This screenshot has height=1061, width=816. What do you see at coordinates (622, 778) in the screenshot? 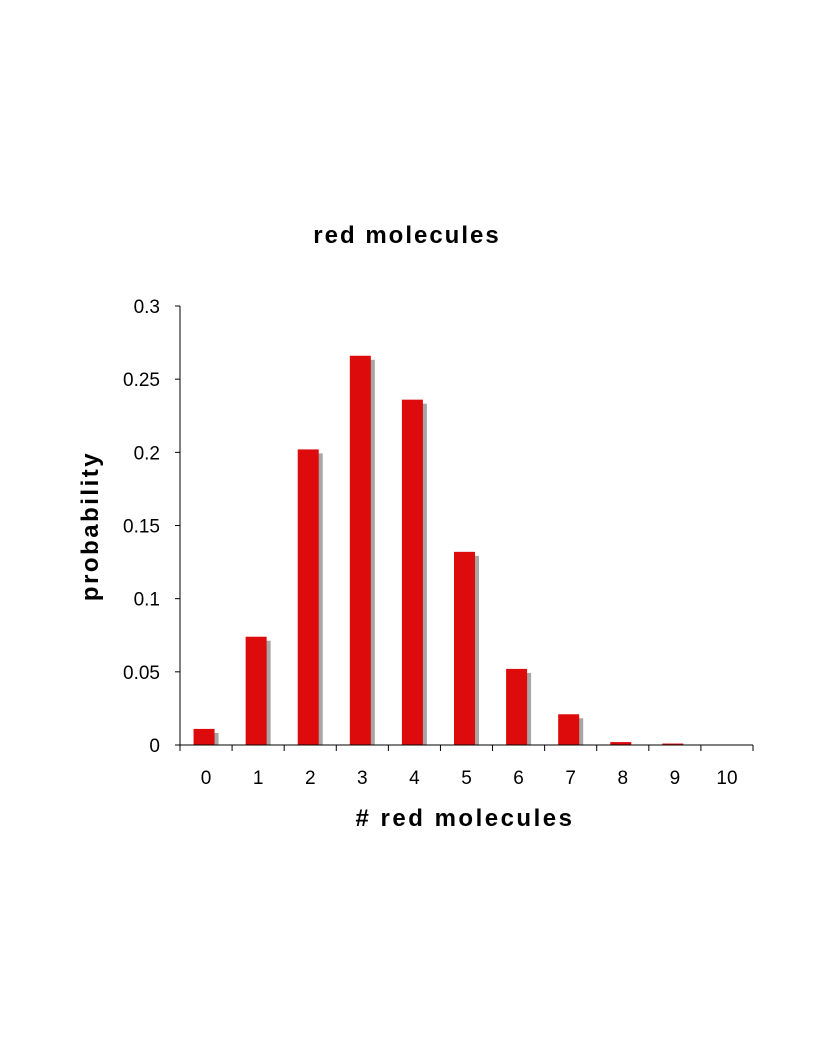
I see `x-tick-label: 8` at bounding box center [622, 778].